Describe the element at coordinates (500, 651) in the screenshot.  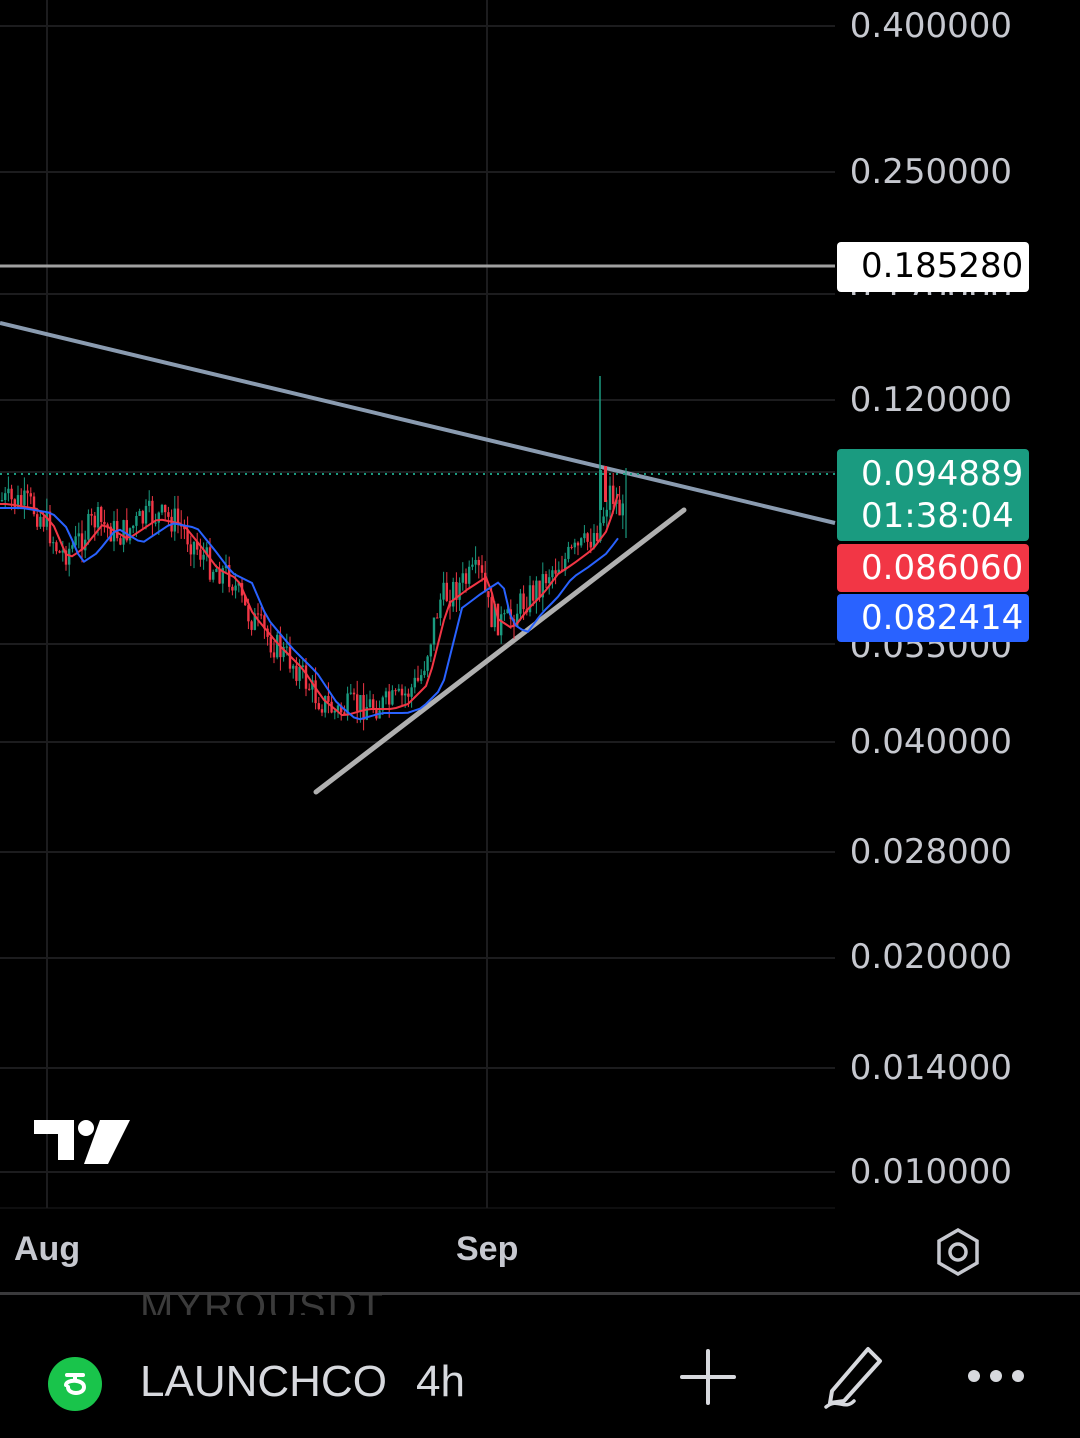
I see `ascending-support-line` at that location.